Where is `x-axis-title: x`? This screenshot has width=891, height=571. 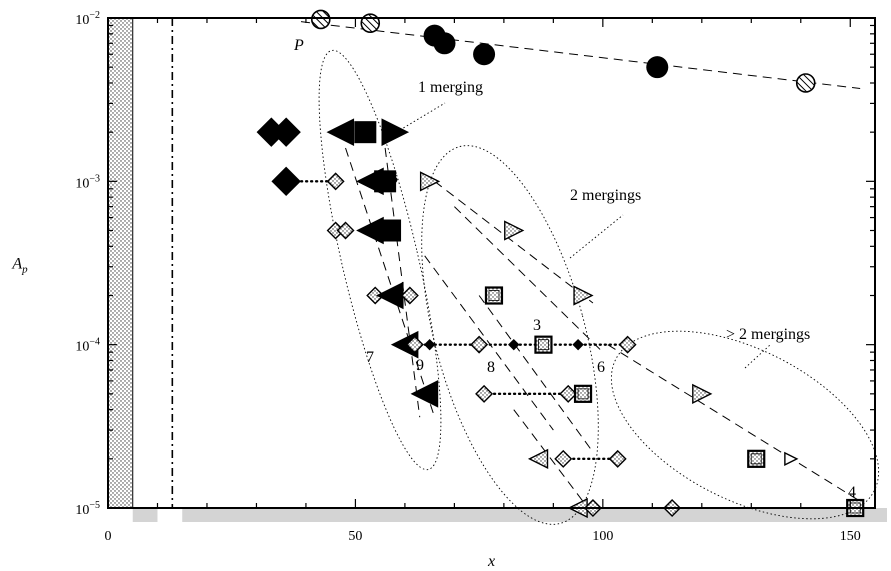 x-axis-title: x is located at coordinates (491, 561).